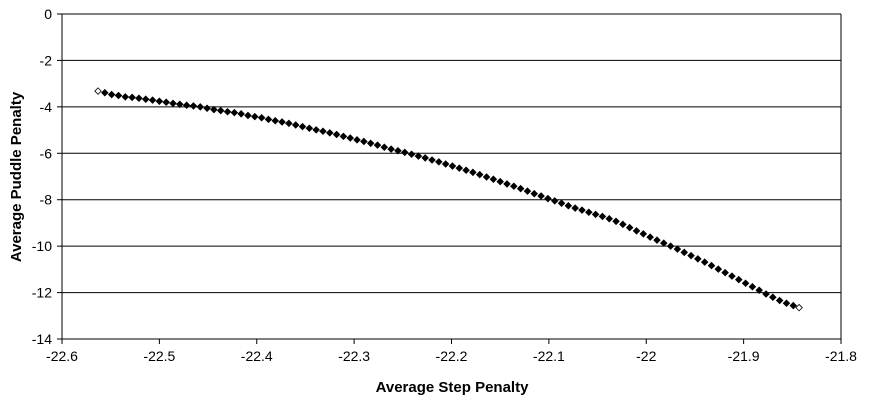 The width and height of the screenshot is (871, 405). I want to click on y-tick-label: -14, so click(42, 339).